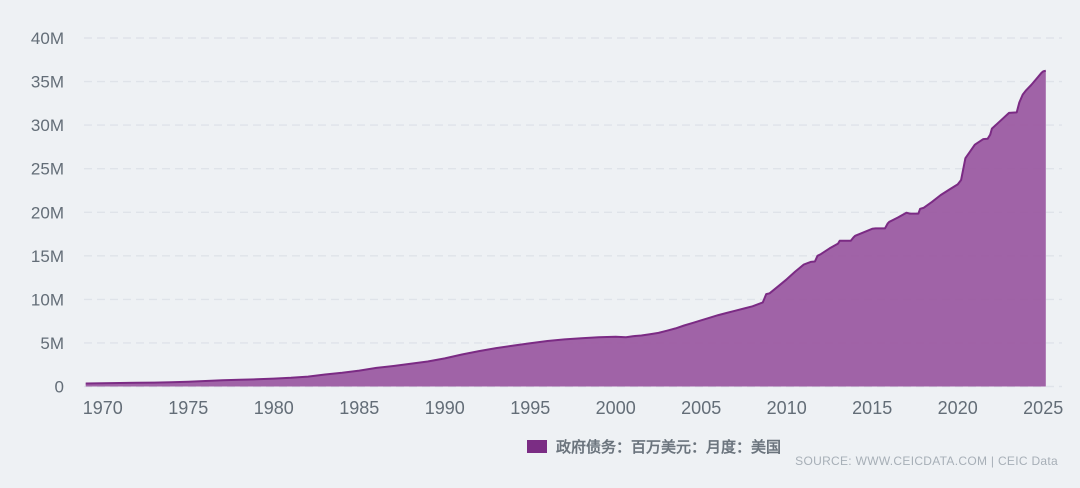 This screenshot has height=488, width=1080. What do you see at coordinates (52, 343) in the screenshot?
I see `y-axis-tick-label: 5M` at bounding box center [52, 343].